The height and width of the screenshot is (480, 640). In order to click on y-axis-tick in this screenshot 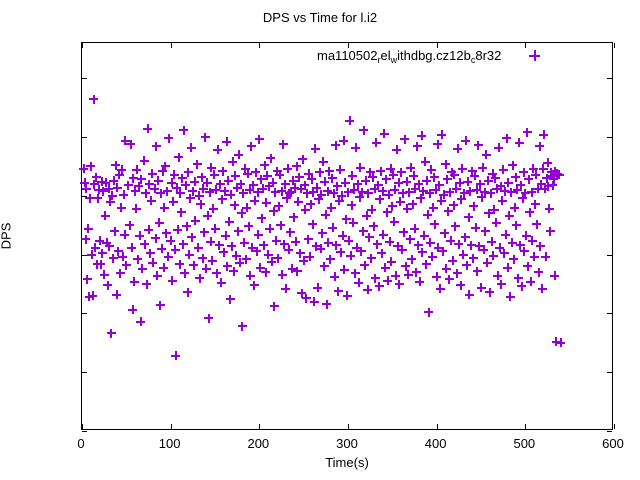, I will do `click(609, 196)`.